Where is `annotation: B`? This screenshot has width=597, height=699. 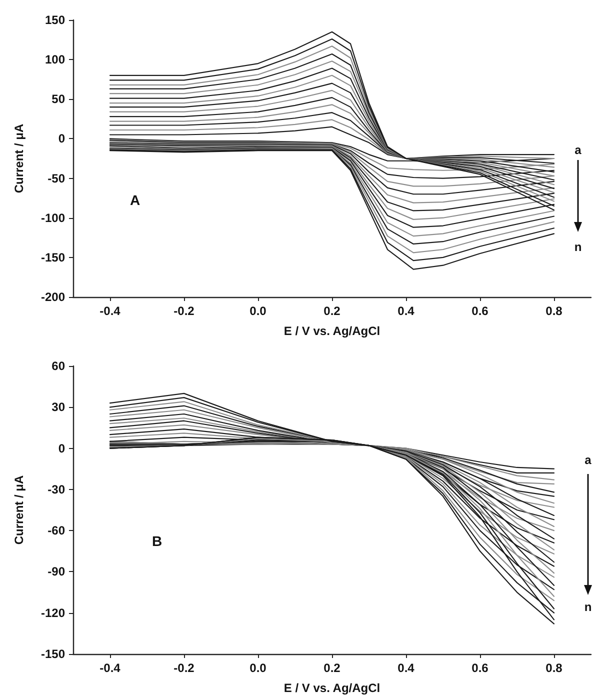 annotation: B is located at coordinates (157, 541).